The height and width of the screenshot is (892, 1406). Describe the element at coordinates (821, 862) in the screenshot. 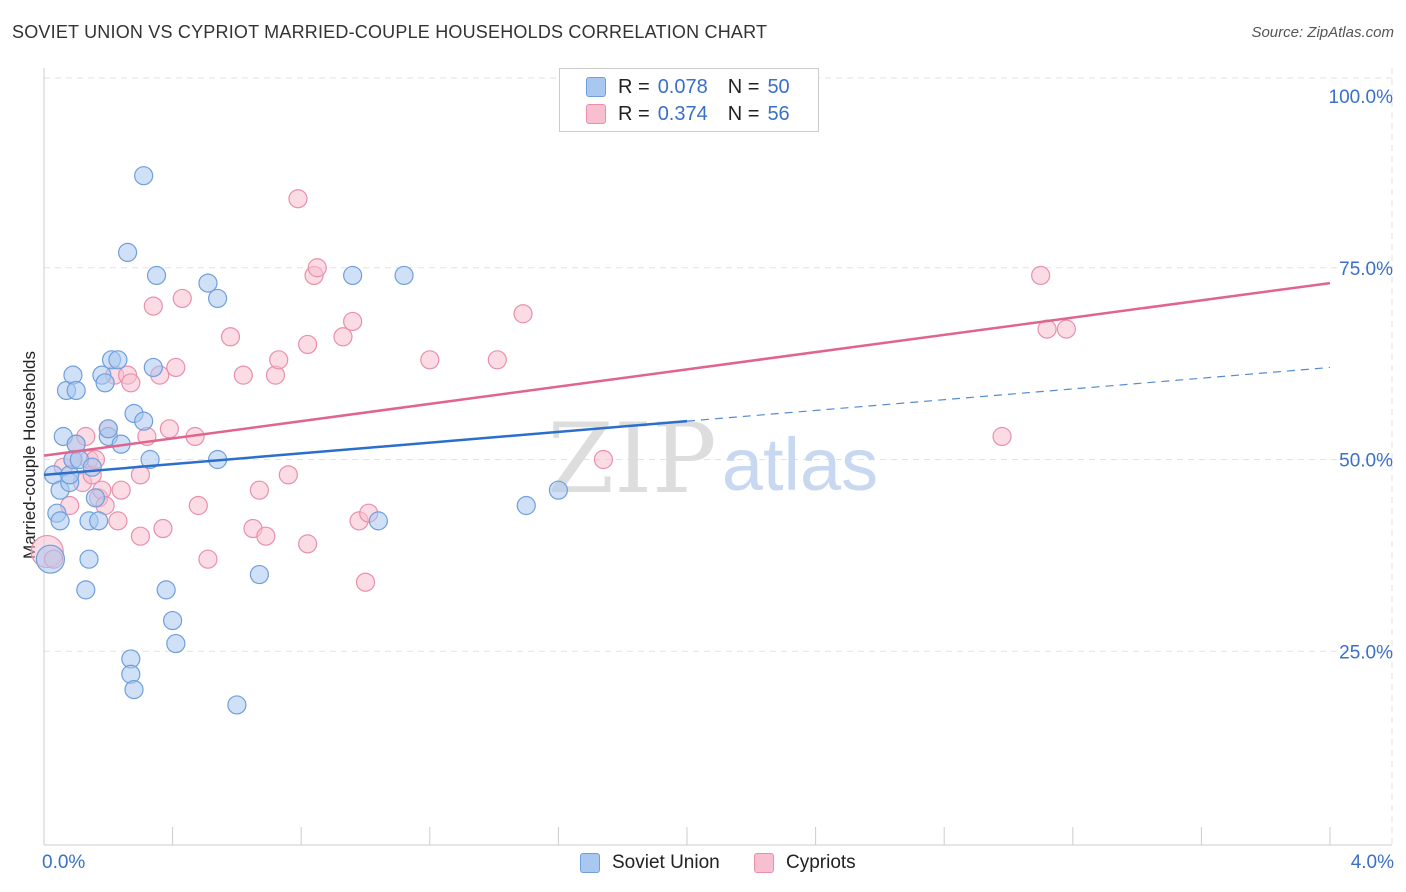

I see `series-legend-label: Cypriots` at that location.